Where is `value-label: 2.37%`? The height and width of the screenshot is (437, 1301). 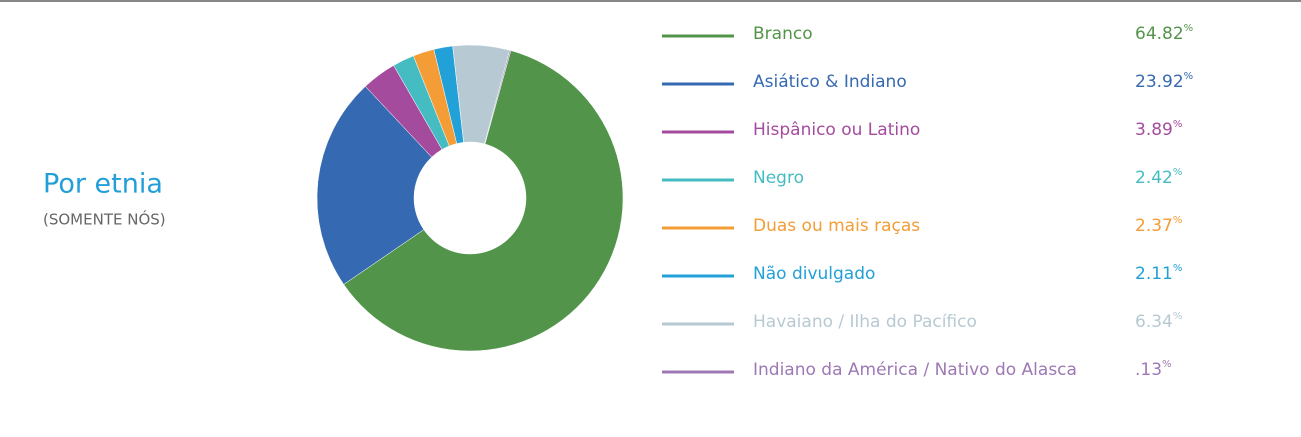
value-label: 2.37% is located at coordinates (1158, 225).